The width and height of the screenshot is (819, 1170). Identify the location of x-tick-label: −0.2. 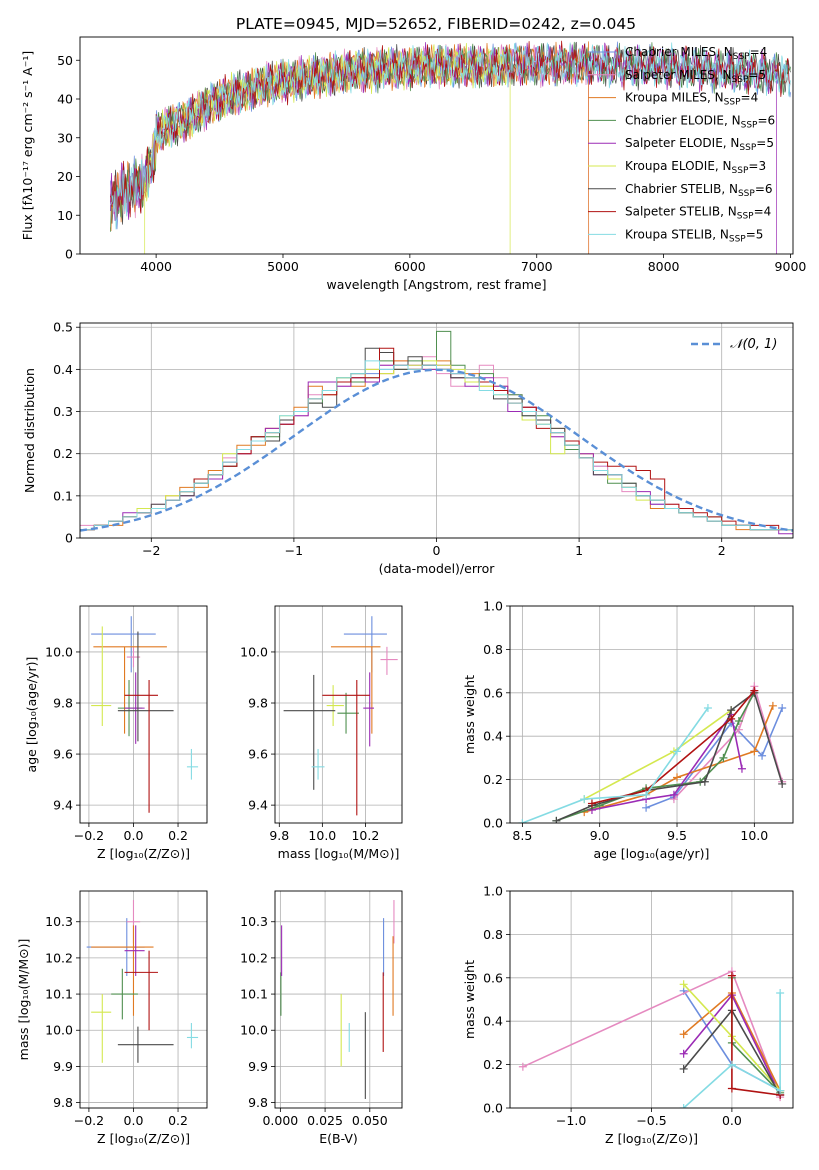
(89, 1120).